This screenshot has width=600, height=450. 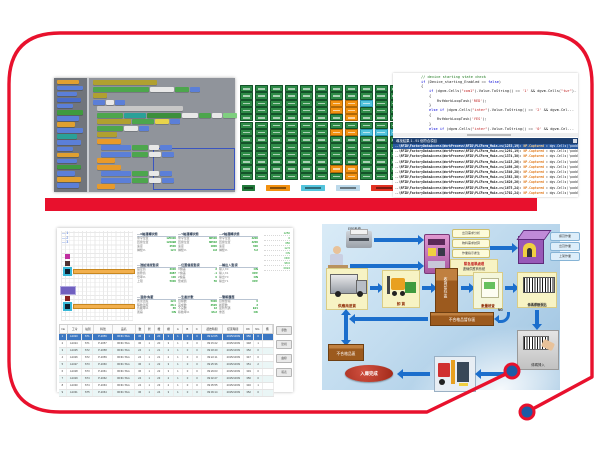 What do you see at coordinates (284, 372) in the screenshot?
I see `plc-side-button: 報表` at bounding box center [284, 372].